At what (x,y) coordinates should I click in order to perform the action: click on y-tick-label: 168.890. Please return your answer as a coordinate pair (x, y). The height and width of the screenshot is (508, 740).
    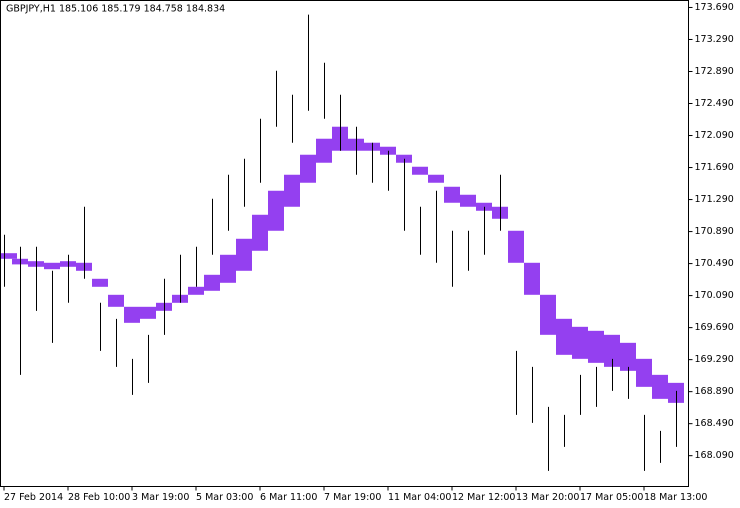
    Looking at the image, I should click on (714, 391).